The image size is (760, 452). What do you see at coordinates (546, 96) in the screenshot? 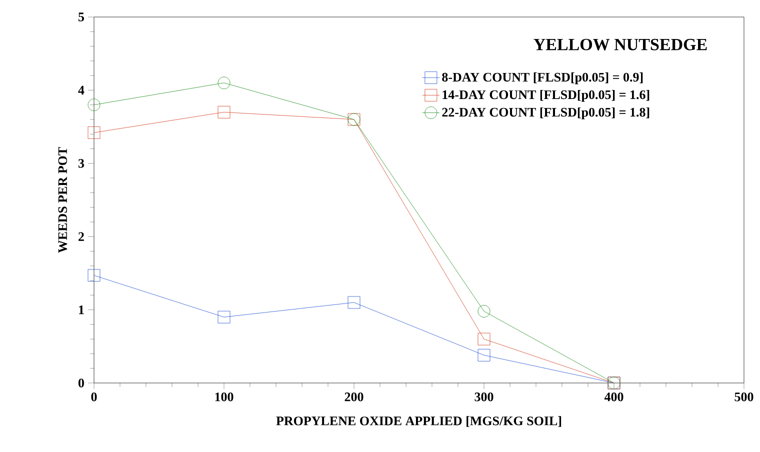
I see `legend-label: 14-DAY COUNT [FLSD[p0.05] = 1.6]` at bounding box center [546, 96].